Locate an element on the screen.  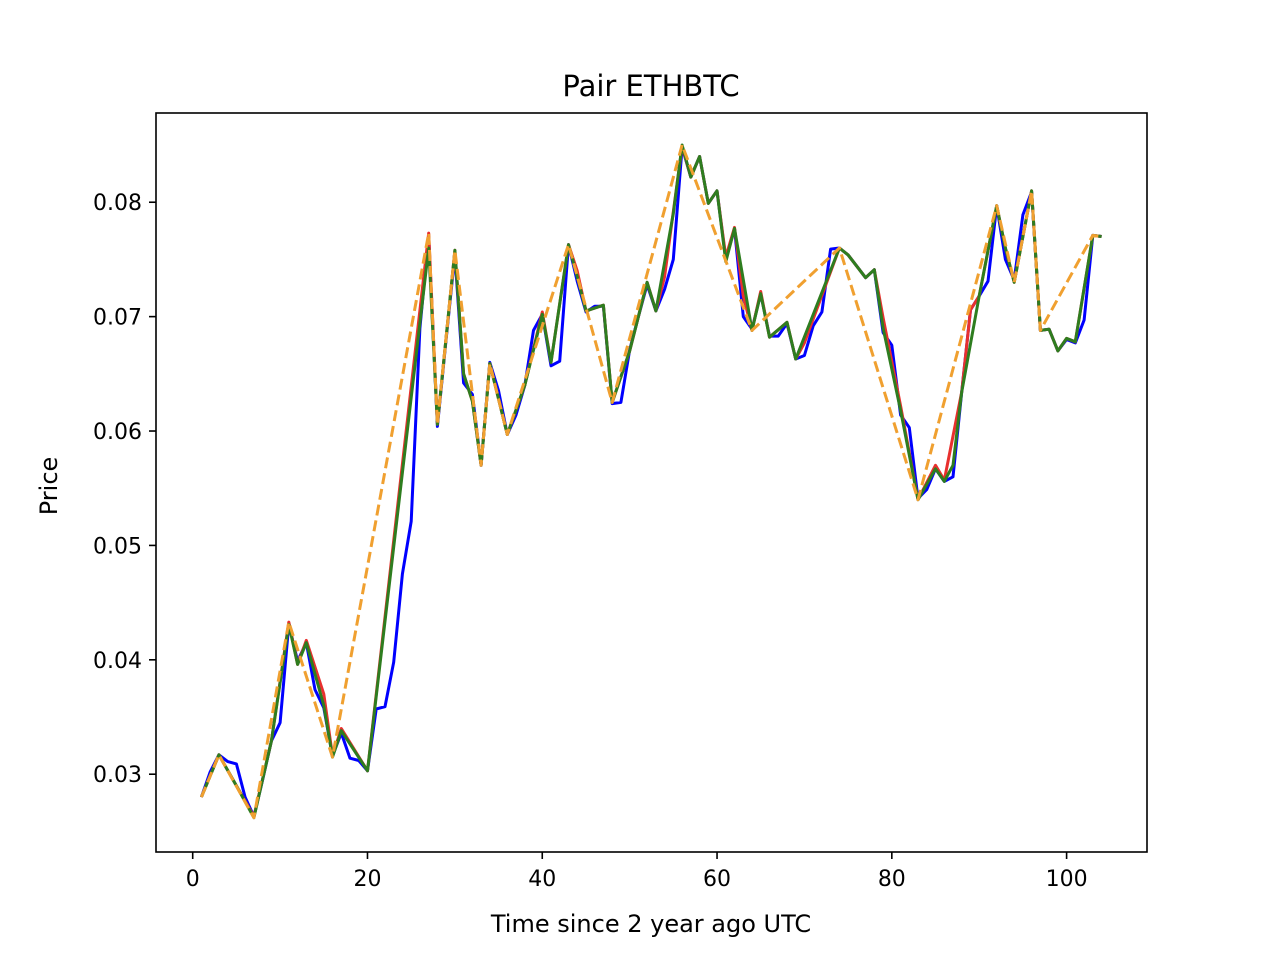
y-axis-label: Price is located at coordinates (49, 486).